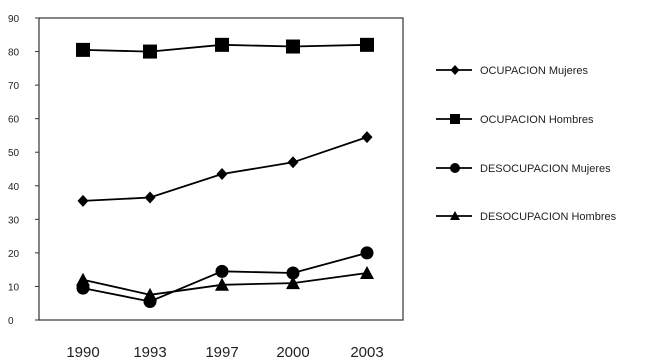  Describe the element at coordinates (537, 120) in the screenshot. I see `legend-label: OCUPACION Hombres` at that location.